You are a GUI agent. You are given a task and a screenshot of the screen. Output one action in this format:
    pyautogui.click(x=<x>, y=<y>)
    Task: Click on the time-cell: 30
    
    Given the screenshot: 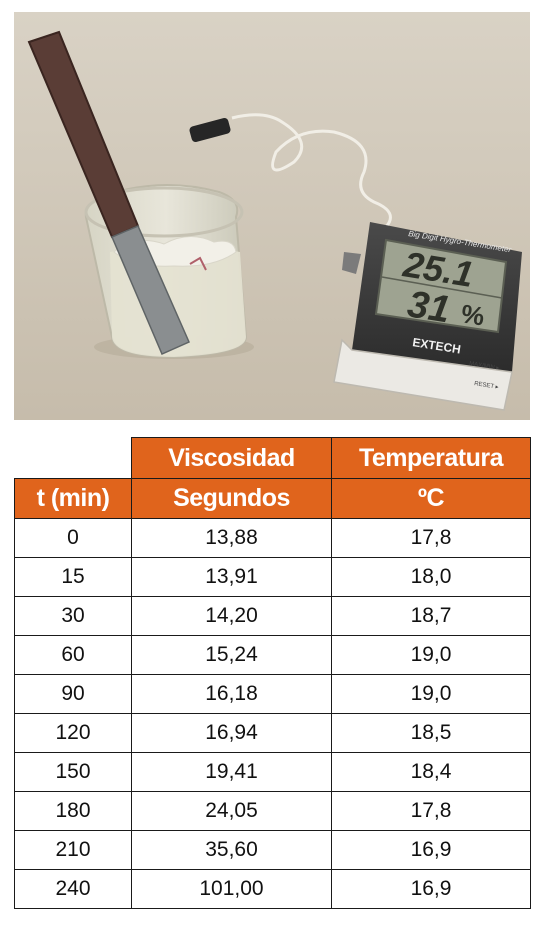 What is the action you would take?
    pyautogui.click(x=73, y=616)
    